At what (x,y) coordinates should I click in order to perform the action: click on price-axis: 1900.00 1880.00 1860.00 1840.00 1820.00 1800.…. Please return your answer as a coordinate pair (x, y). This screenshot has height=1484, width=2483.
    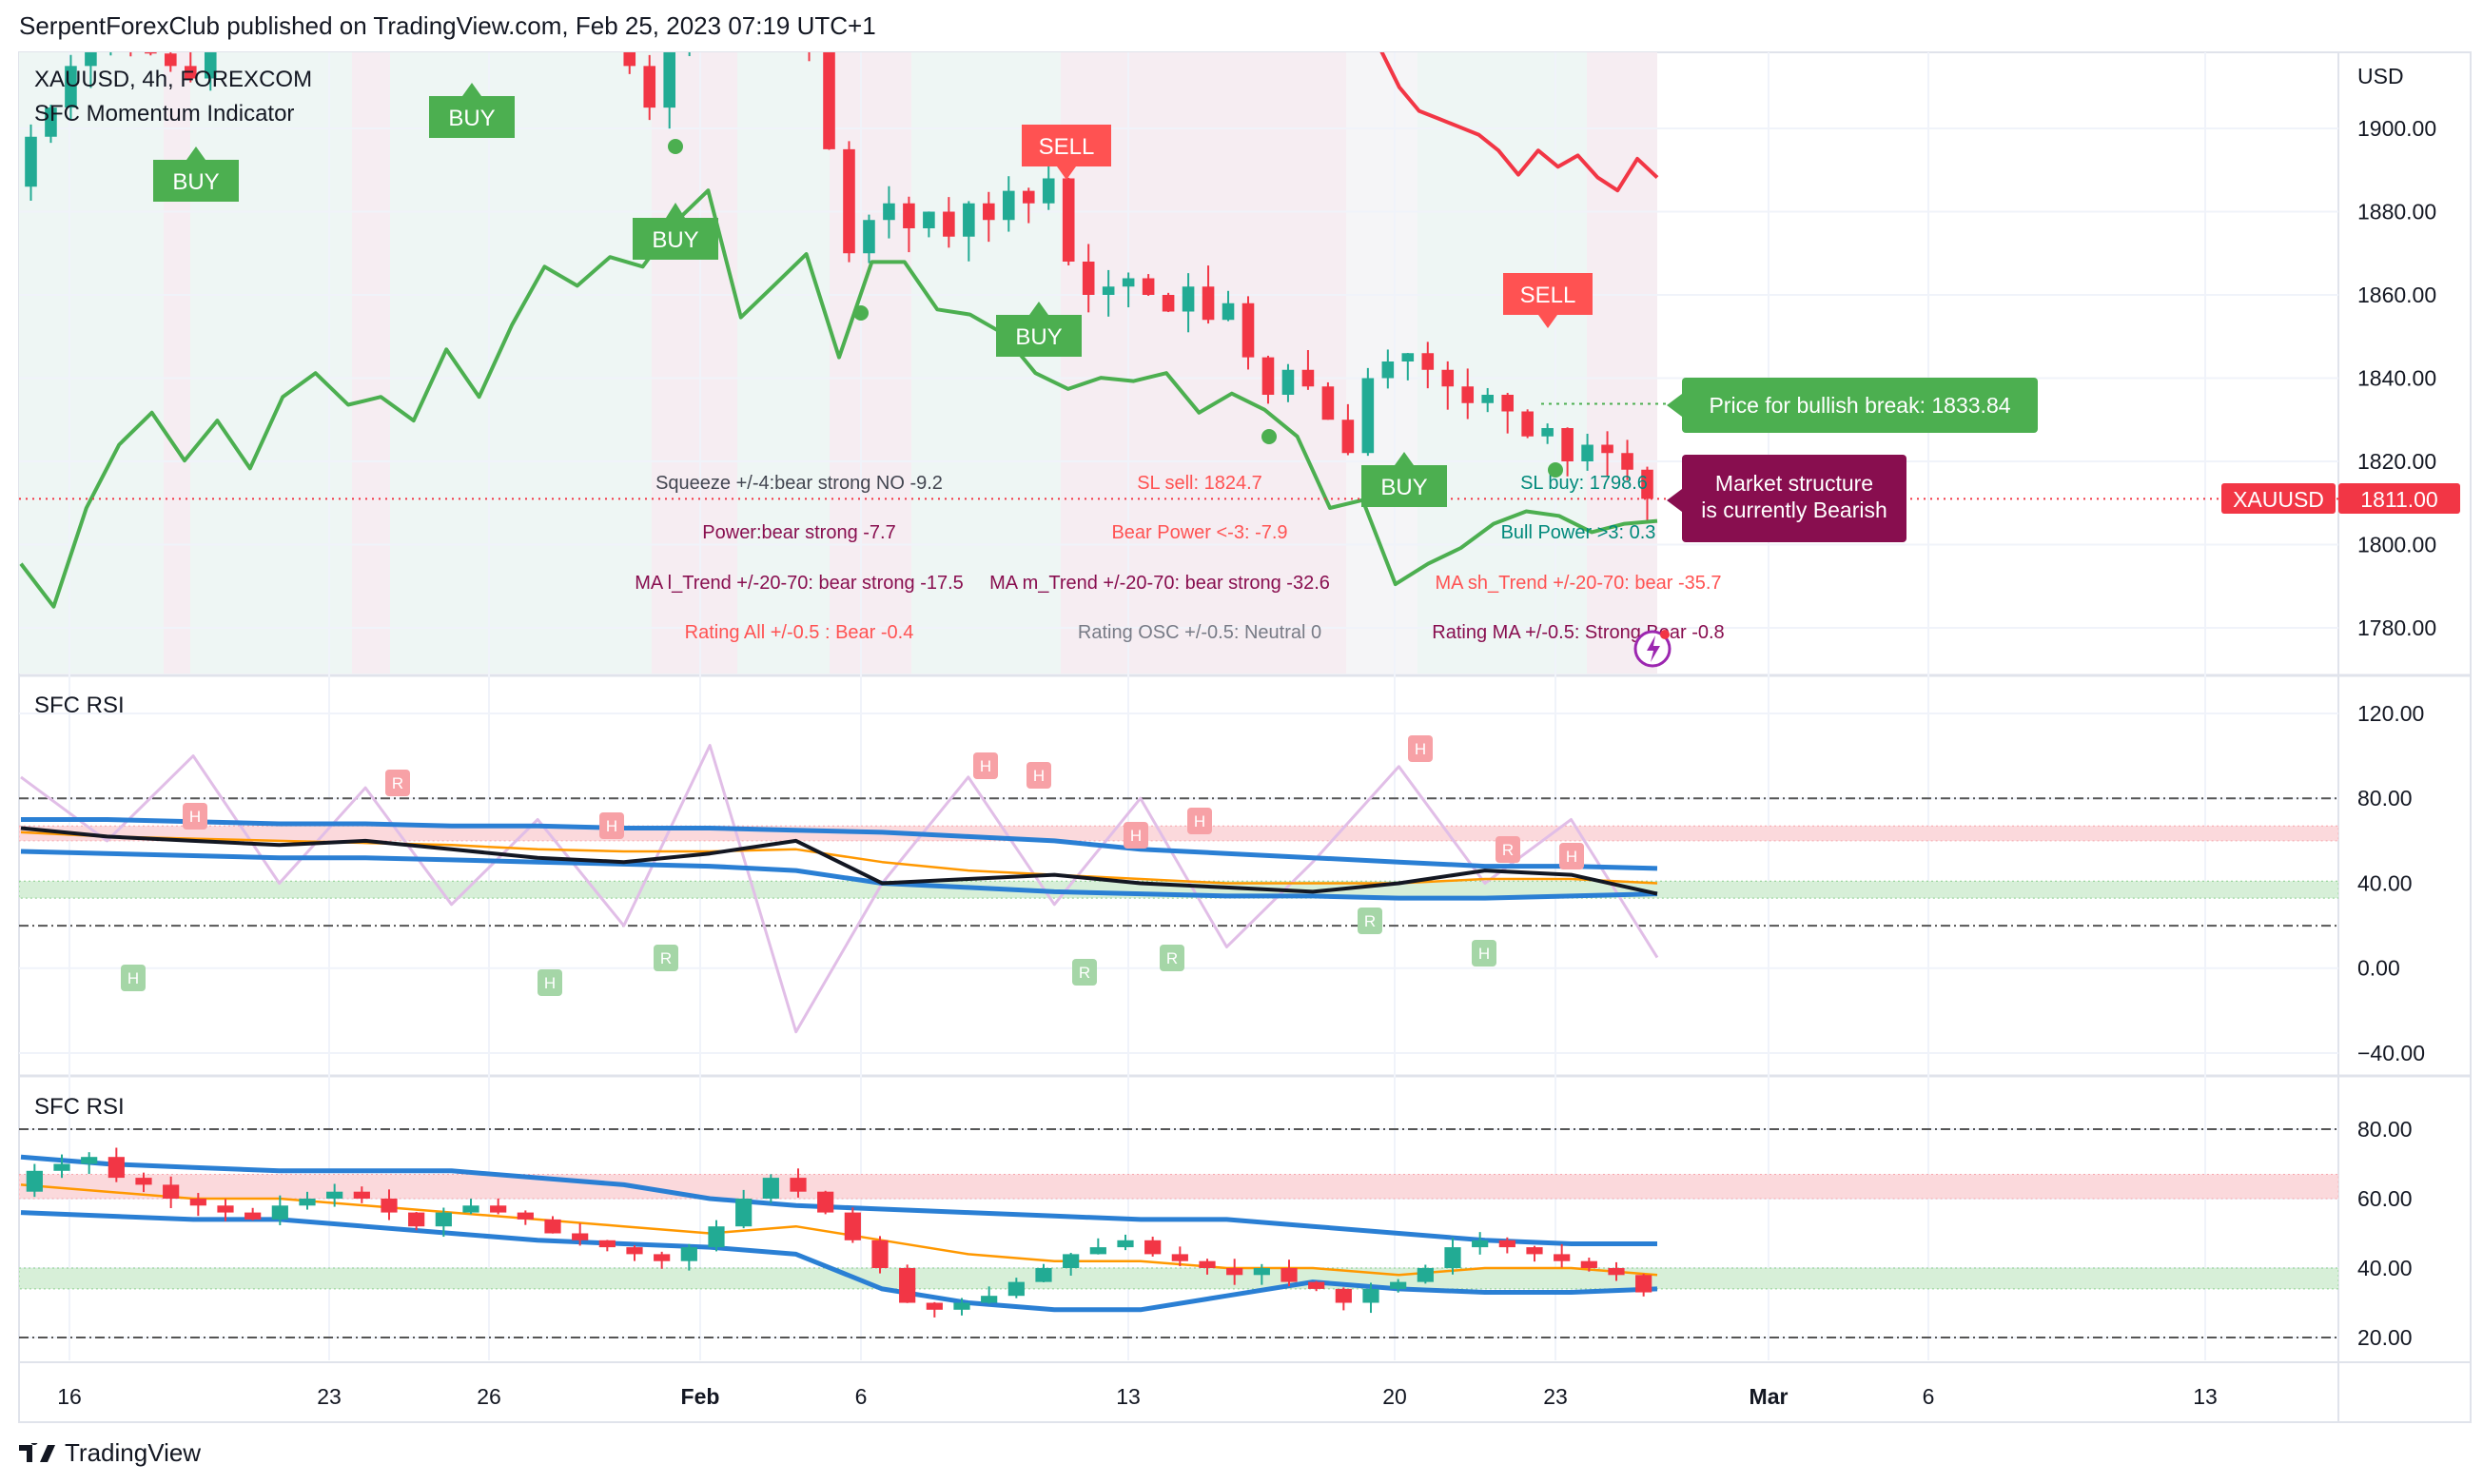
    Looking at the image, I should click on (2396, 378).